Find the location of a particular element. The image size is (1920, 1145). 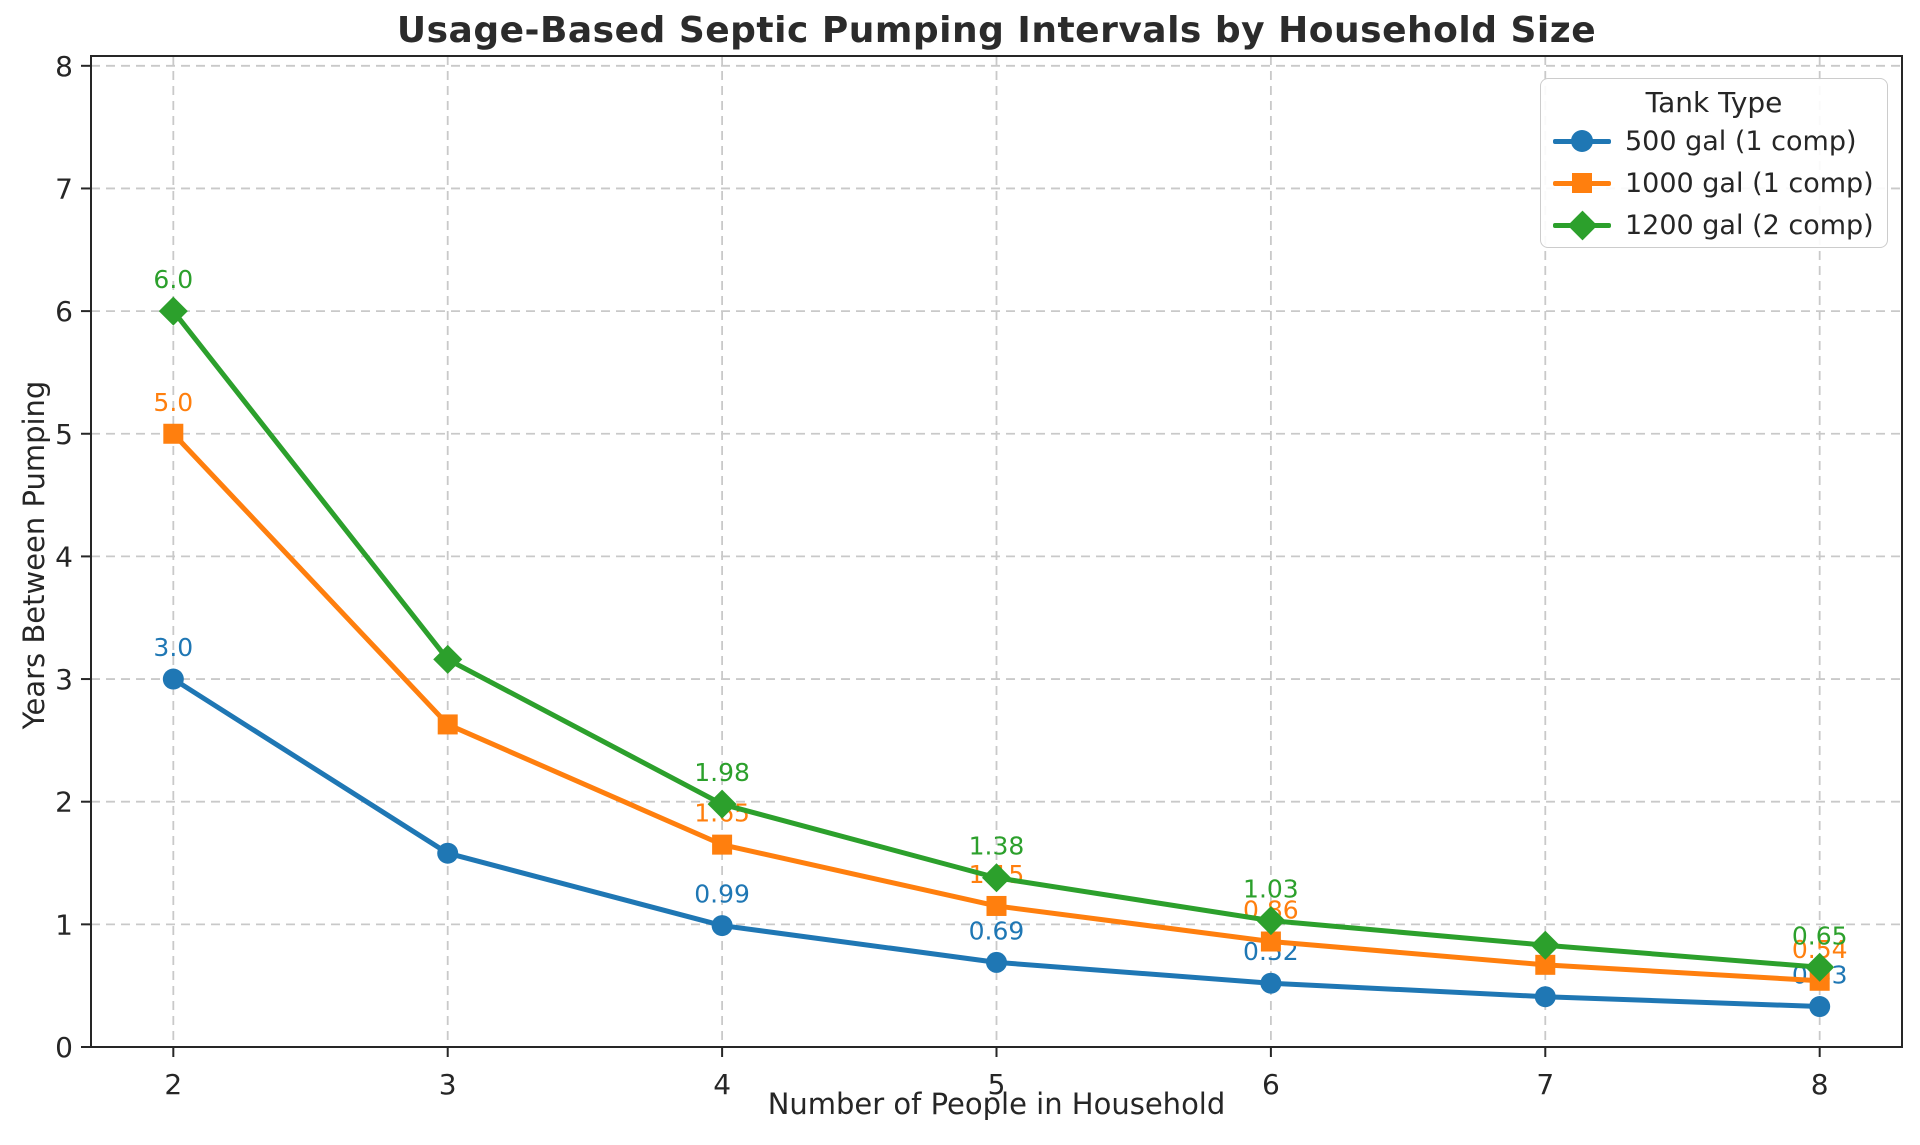

data-label: 0.69 is located at coordinates (997, 930).